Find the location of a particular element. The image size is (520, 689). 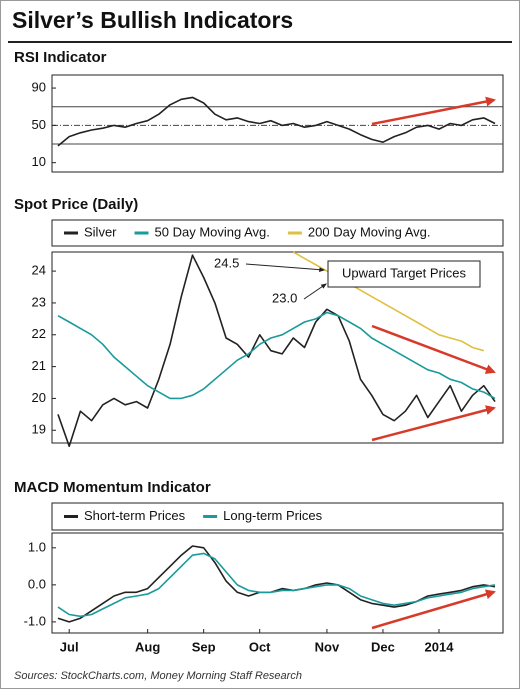

annotation: 23.0 is located at coordinates (284, 297).